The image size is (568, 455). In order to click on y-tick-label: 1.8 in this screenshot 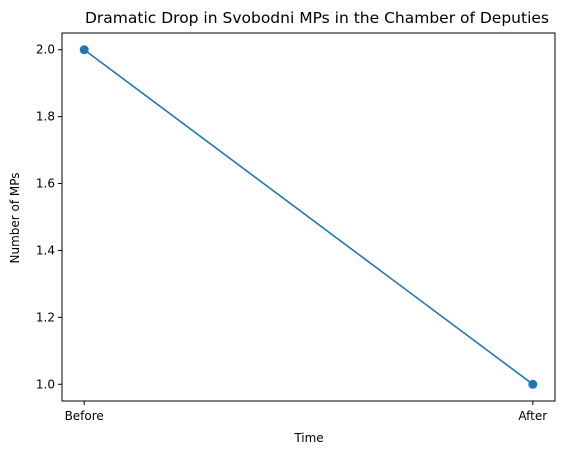, I will do `click(45, 117)`.